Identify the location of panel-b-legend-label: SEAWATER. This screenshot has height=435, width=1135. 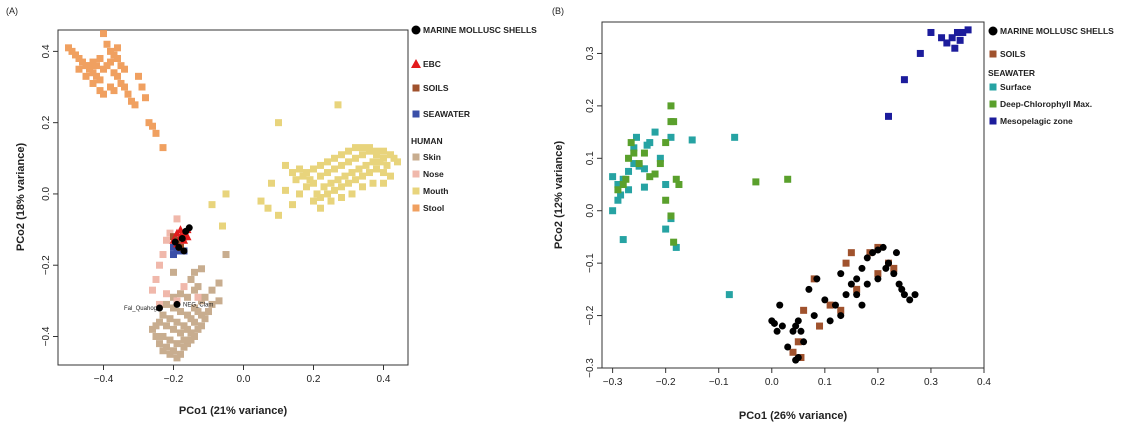
(1011, 73).